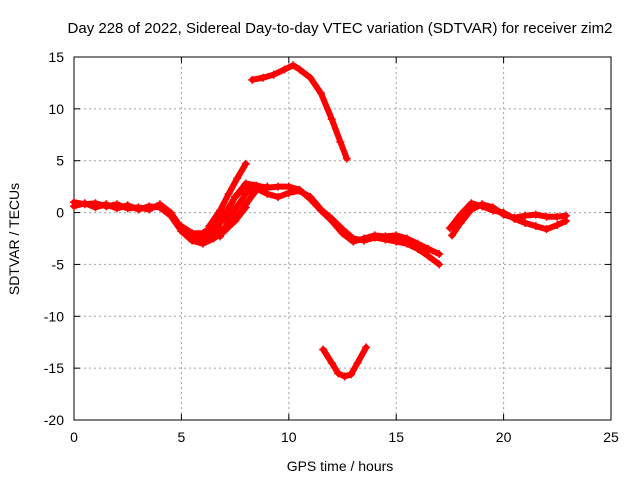  What do you see at coordinates (54, 420) in the screenshot?
I see `y-tick-label: -20` at bounding box center [54, 420].